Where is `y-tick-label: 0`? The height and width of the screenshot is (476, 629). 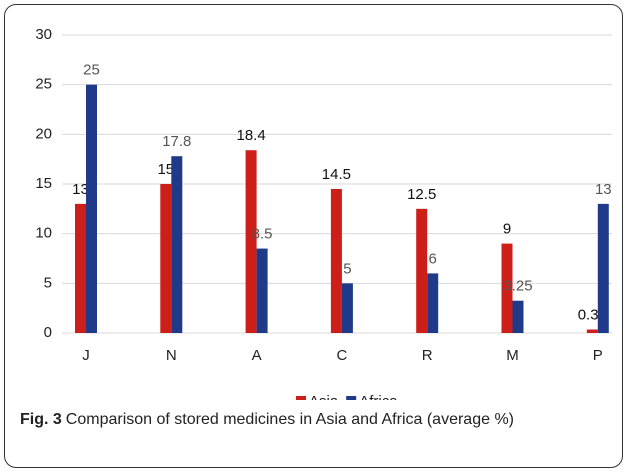
y-tick-label: 0 is located at coordinates (48, 332).